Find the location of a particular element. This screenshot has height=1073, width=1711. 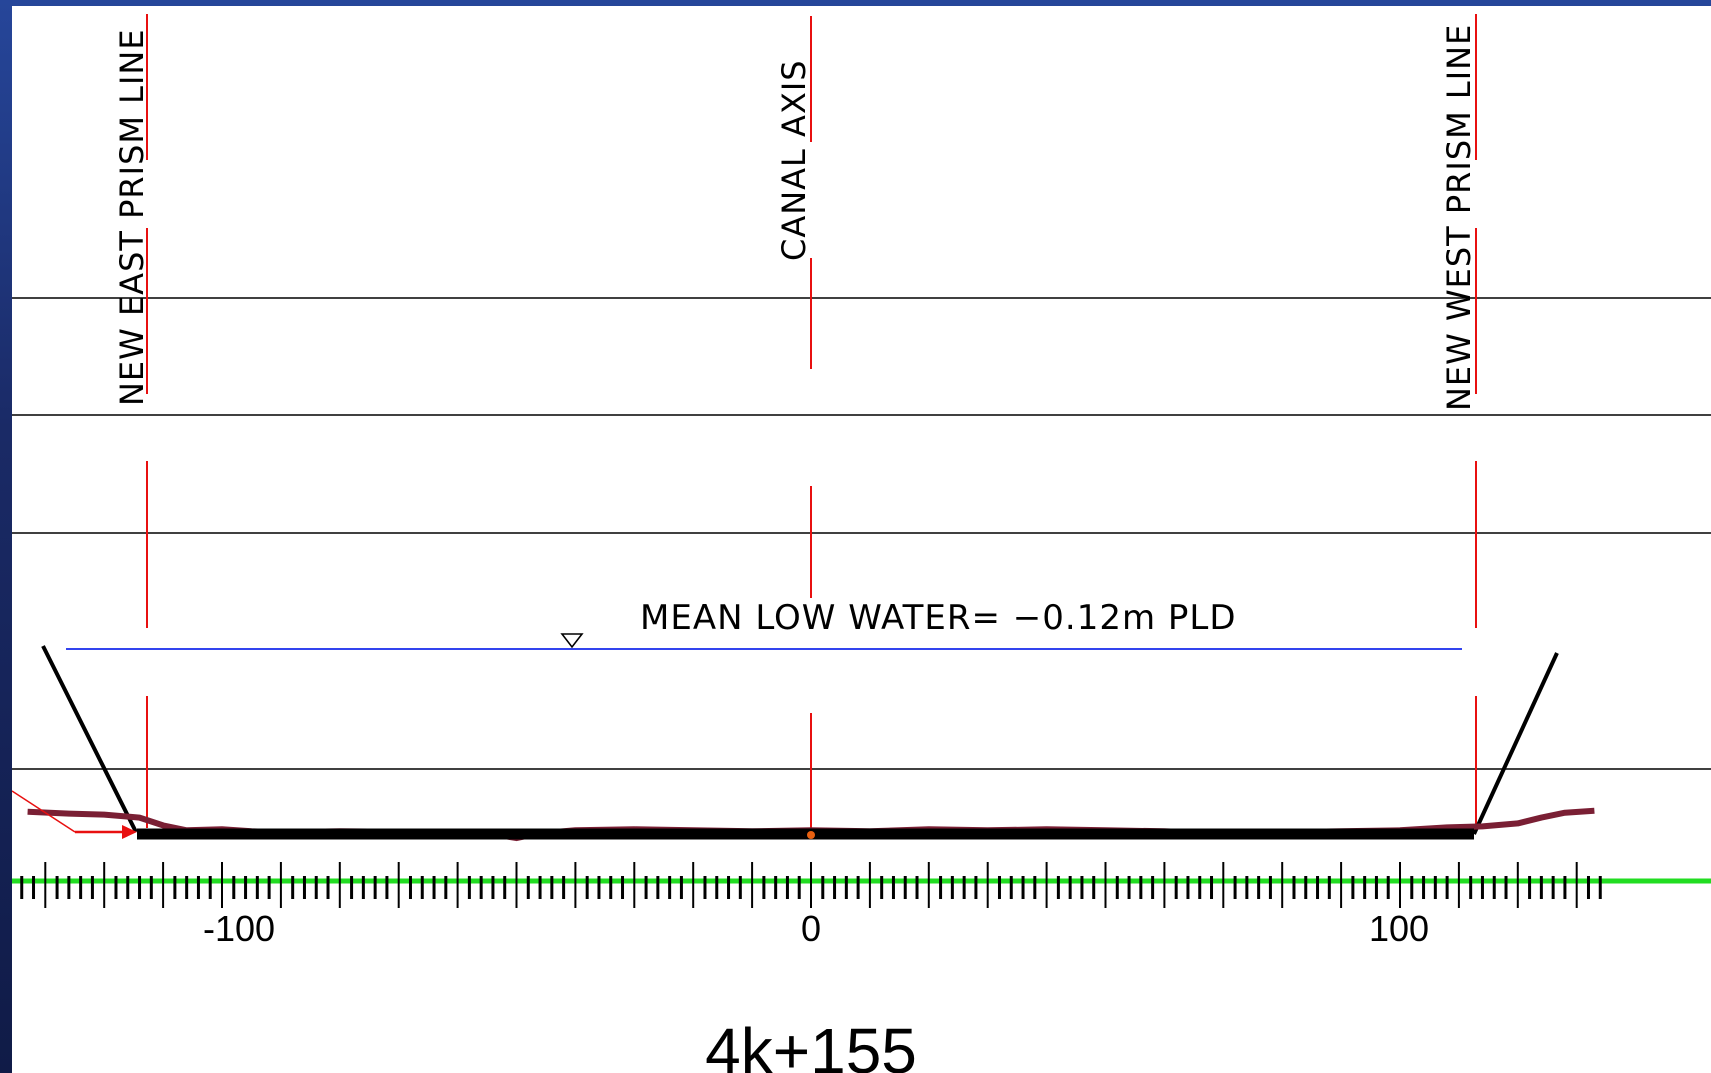

water-level-triangle-icon is located at coordinates (572, 641).